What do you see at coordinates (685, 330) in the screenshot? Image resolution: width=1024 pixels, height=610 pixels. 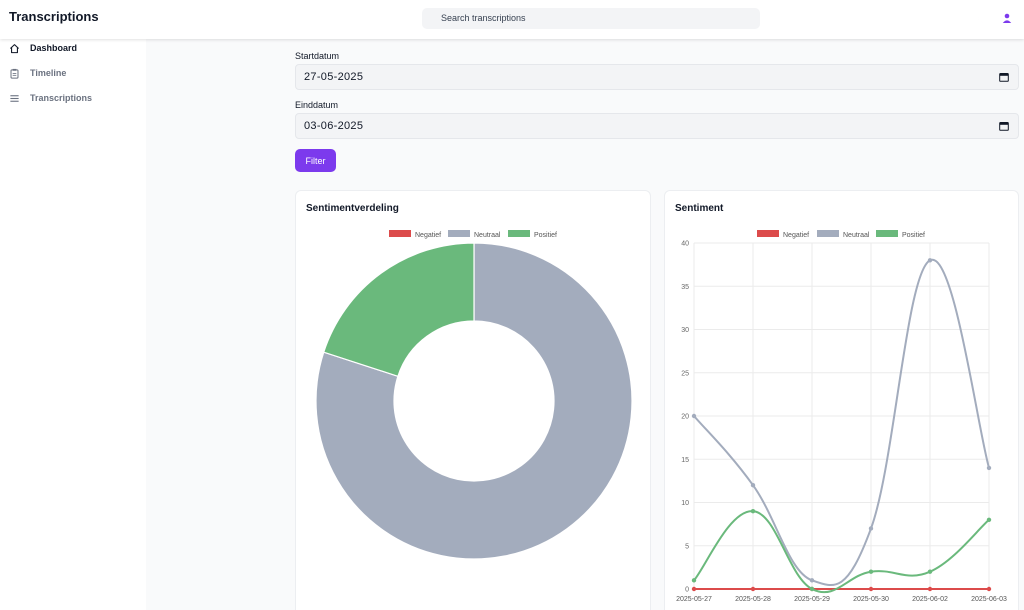 I see `y-tick-label: 30` at bounding box center [685, 330].